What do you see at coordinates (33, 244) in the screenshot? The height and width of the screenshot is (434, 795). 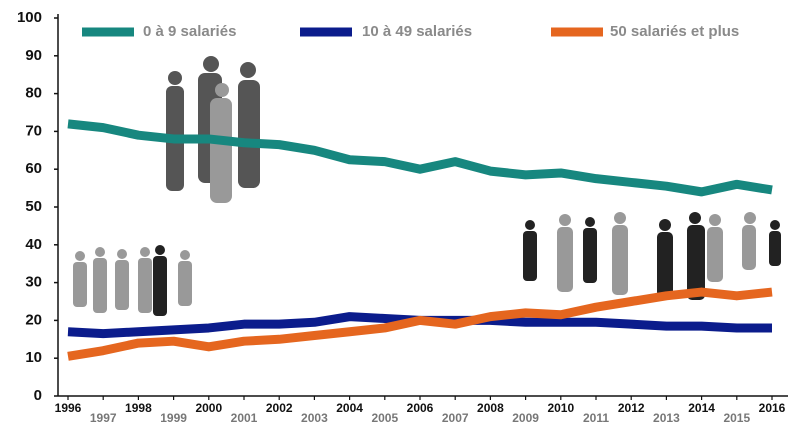 I see `y-tick-label: 40` at bounding box center [33, 244].